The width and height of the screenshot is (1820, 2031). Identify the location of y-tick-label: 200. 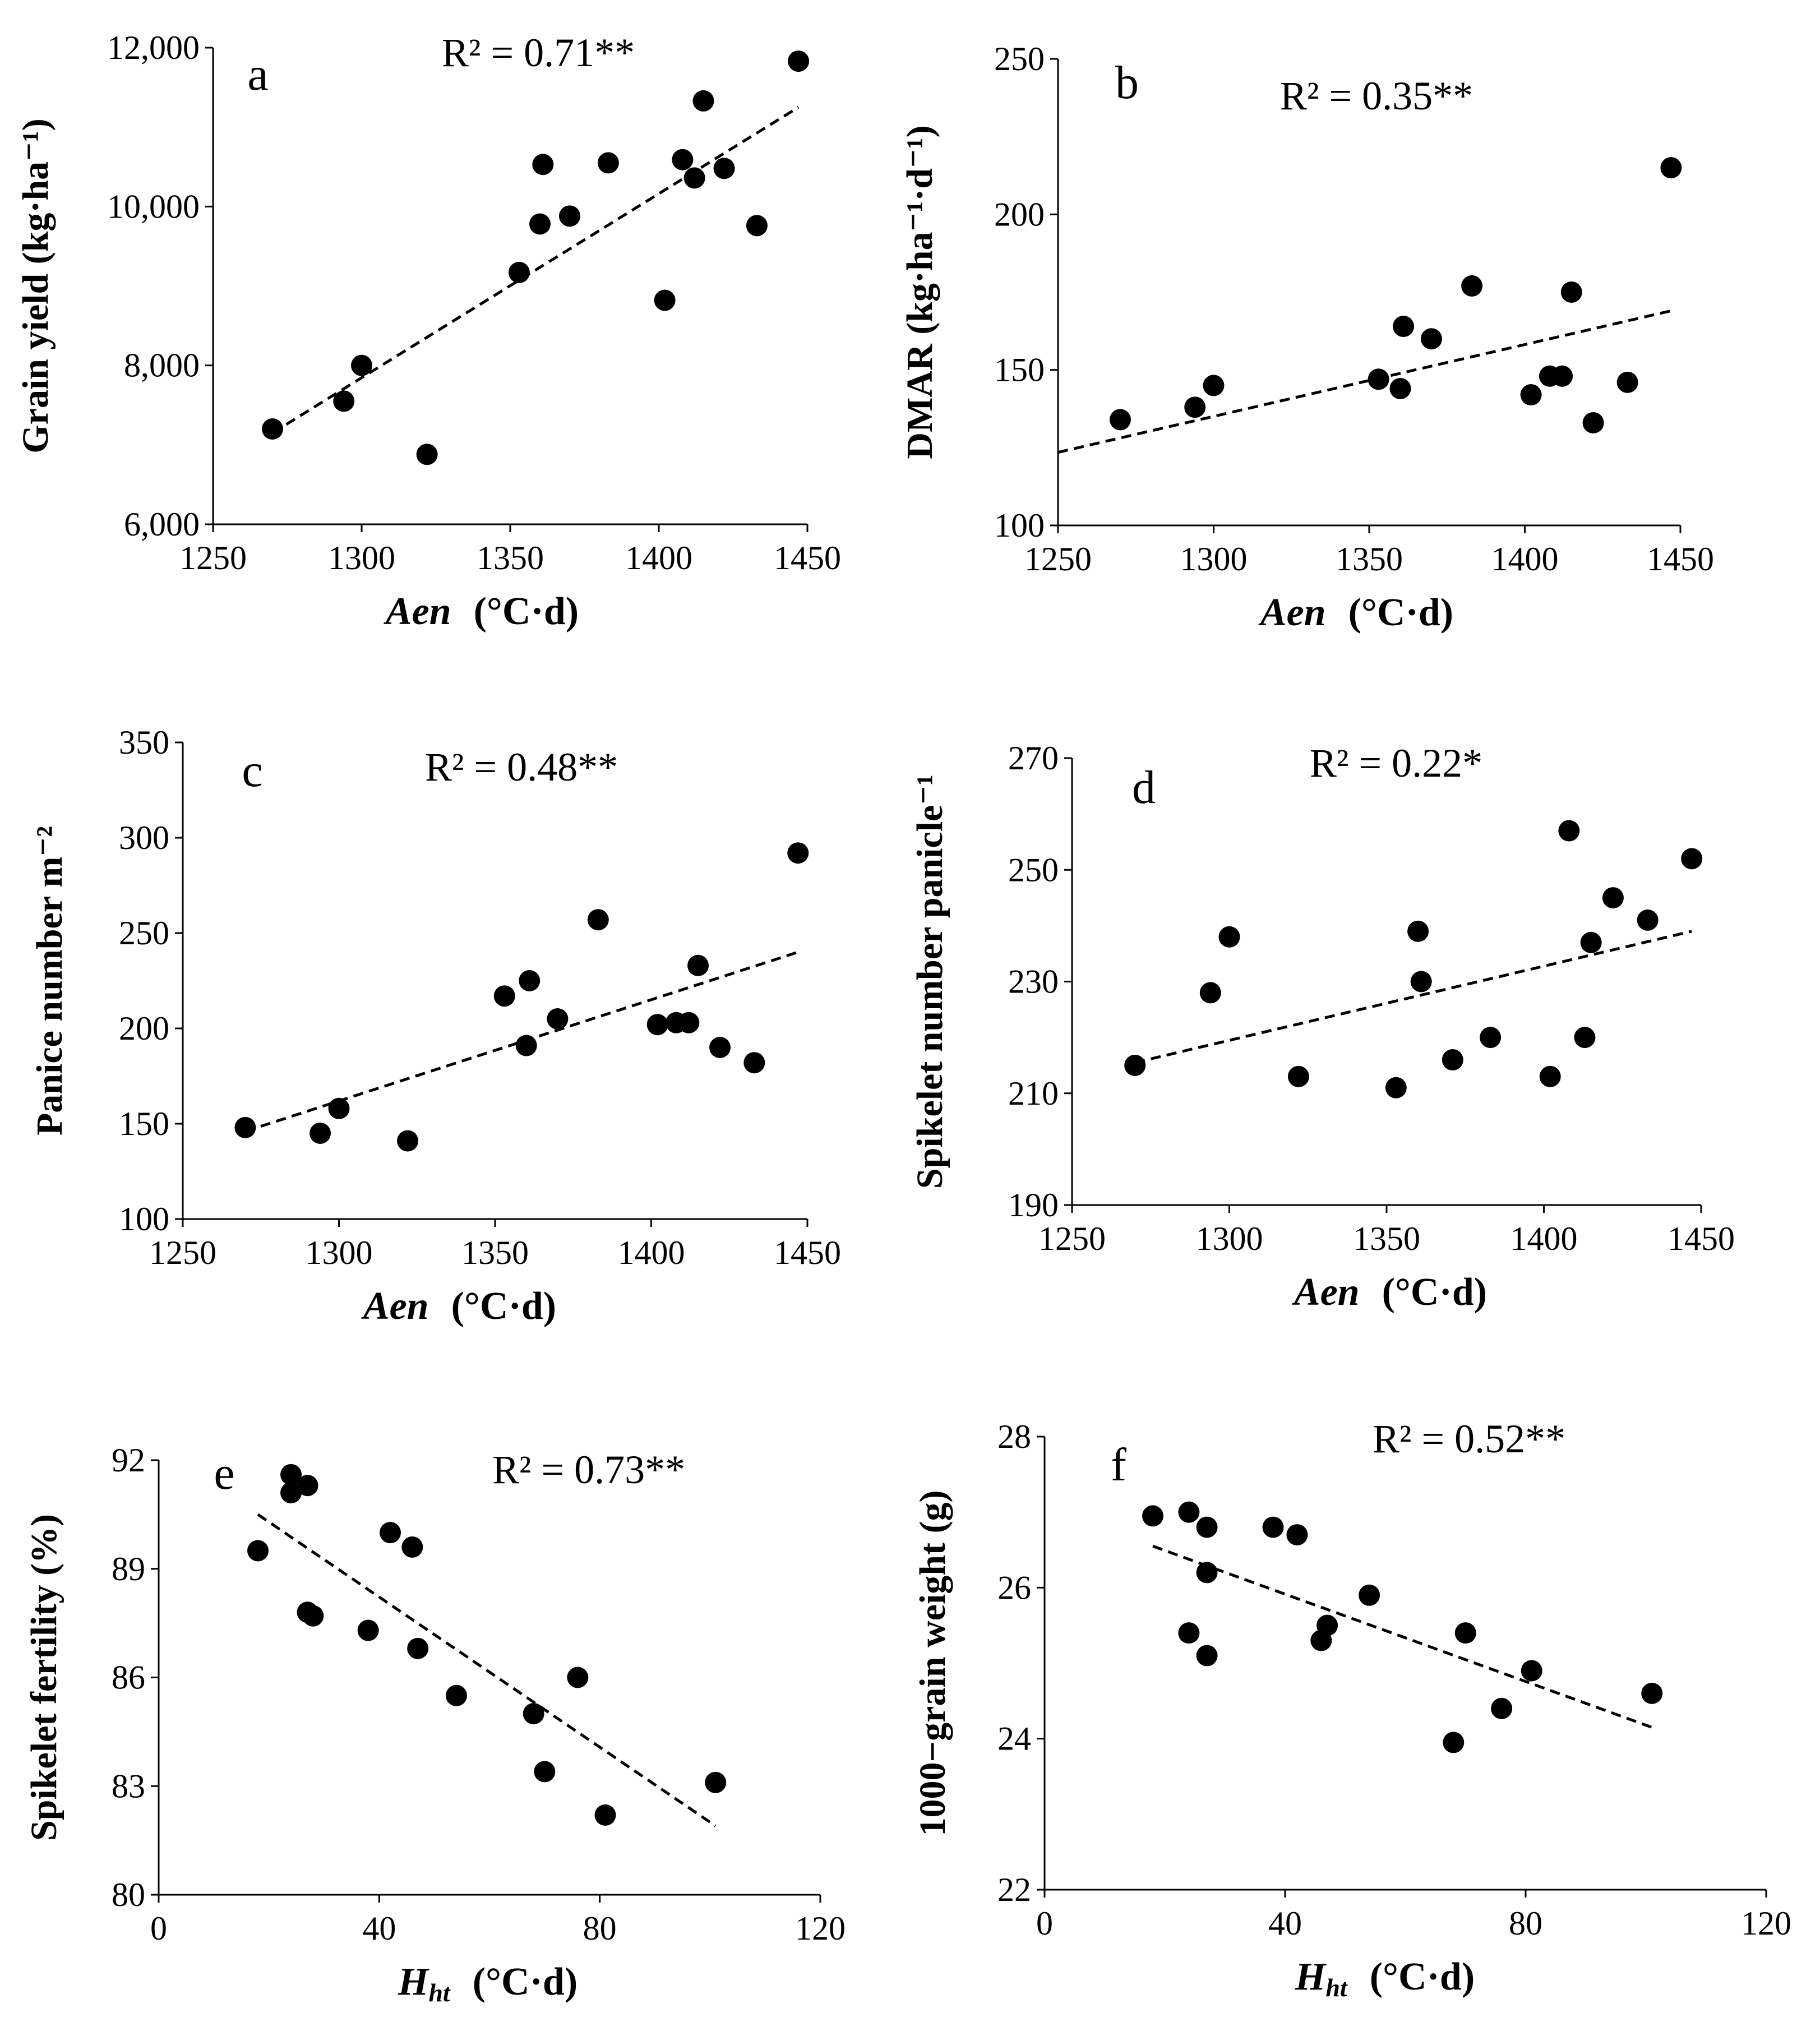
(1020, 214).